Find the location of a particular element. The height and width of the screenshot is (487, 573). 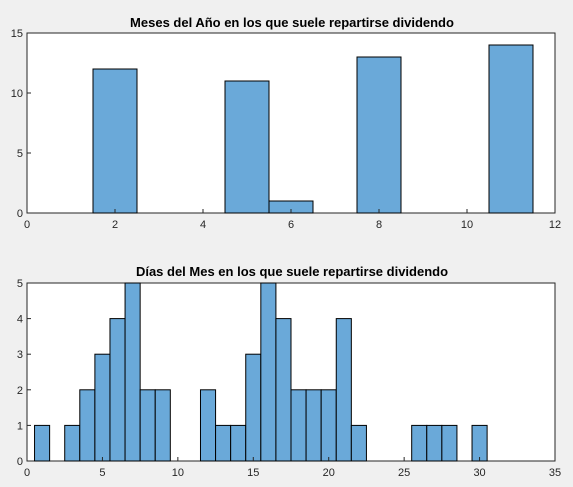

months-y-tick-label: 0 is located at coordinates (20, 214).